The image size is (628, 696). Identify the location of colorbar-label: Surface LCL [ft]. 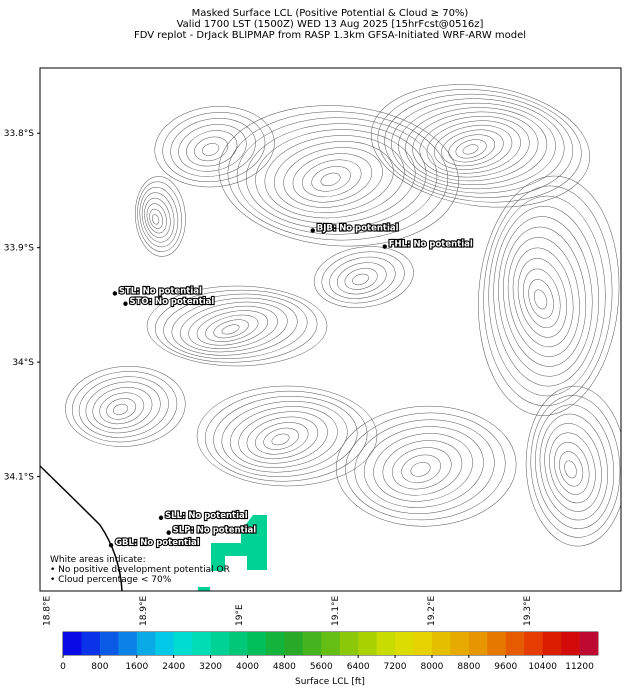
(330, 682).